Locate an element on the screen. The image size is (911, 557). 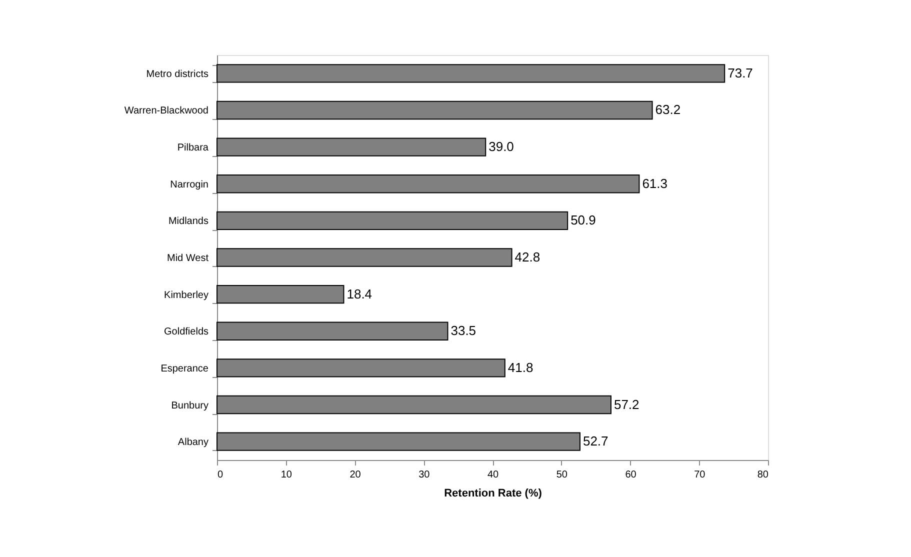
y-tick-label: Bunbury is located at coordinates (189, 406).